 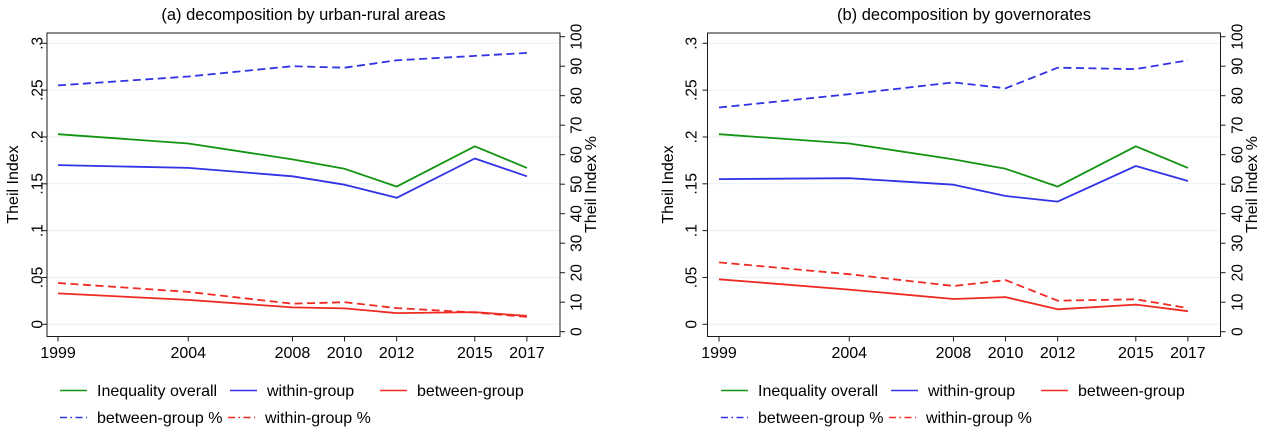 I want to click on panel-a-y-right-tick-label: 70, so click(x=576, y=125).